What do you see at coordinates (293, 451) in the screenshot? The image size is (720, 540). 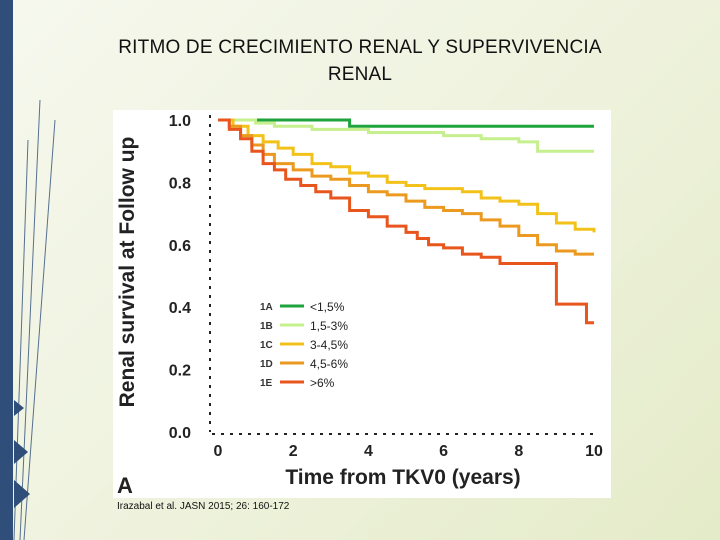 I see `x-tick-label: 2` at bounding box center [293, 451].